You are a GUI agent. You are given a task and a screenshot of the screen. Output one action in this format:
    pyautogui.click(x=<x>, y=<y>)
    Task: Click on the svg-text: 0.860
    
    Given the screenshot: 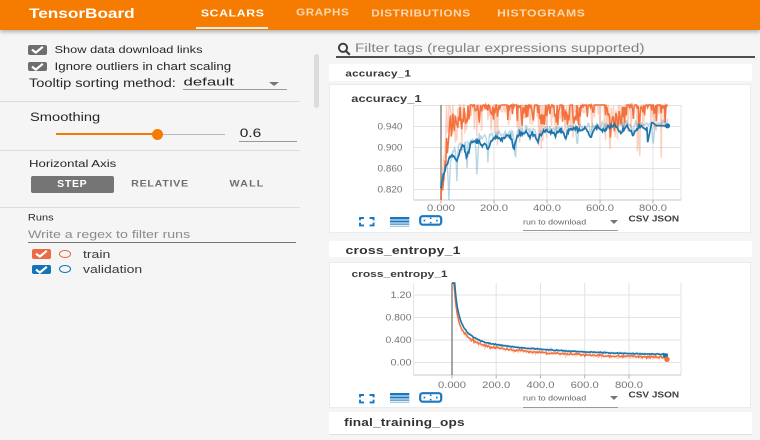 What is the action you would take?
    pyautogui.click(x=390, y=169)
    